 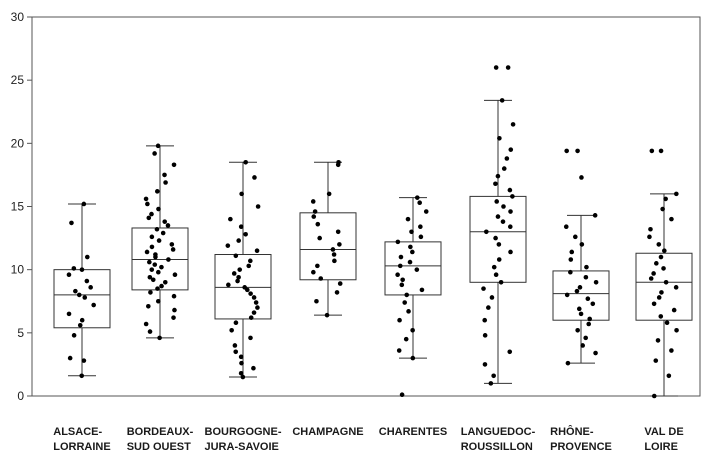 I want to click on y-tick-label: 10, so click(x=18, y=270).